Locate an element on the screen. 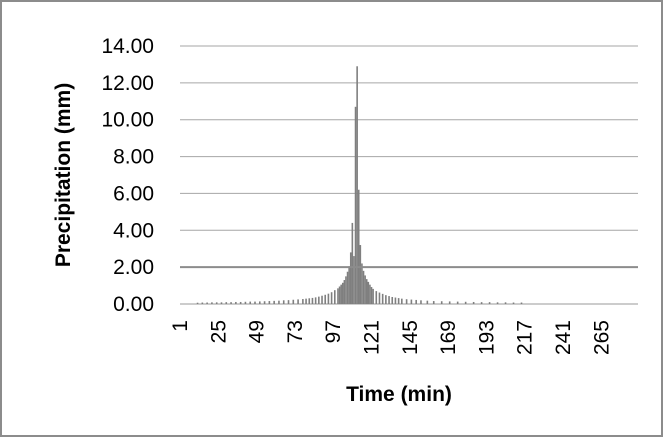 The image size is (663, 442). x-tick-label: 217 is located at coordinates (525, 337).